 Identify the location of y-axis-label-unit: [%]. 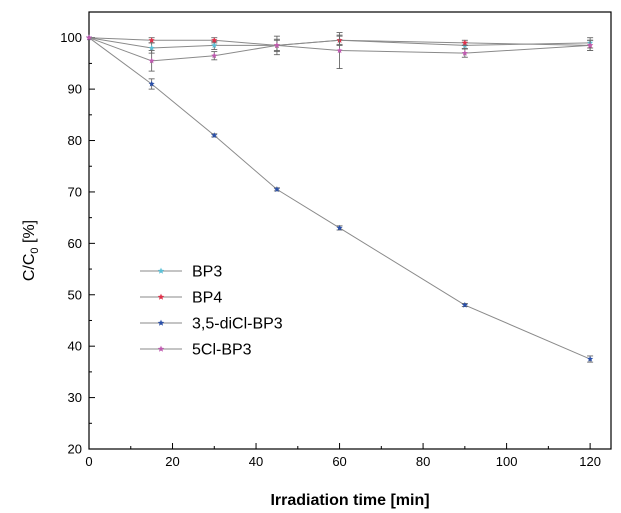
(29, 234).